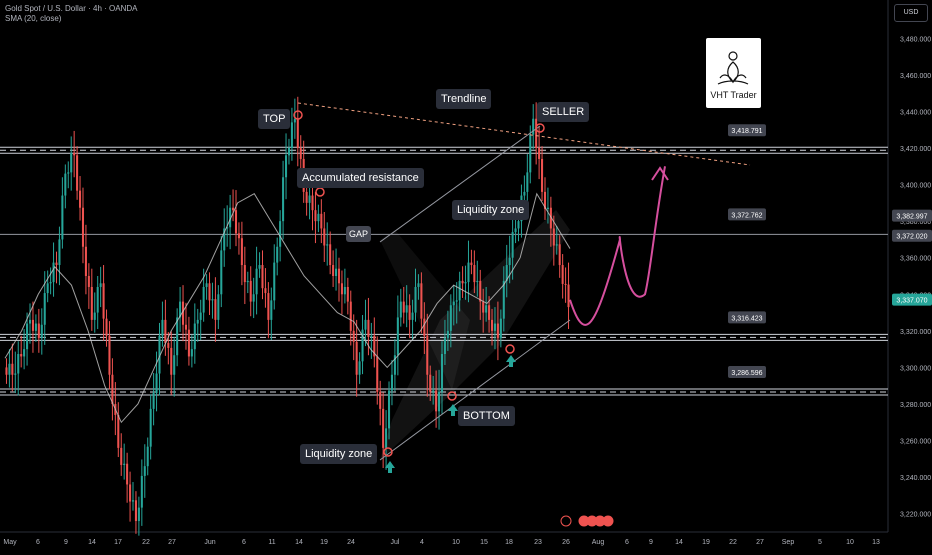 The height and width of the screenshot is (555, 932). Describe the element at coordinates (453, 410) in the screenshot. I see `up-arrow-icon` at that location.